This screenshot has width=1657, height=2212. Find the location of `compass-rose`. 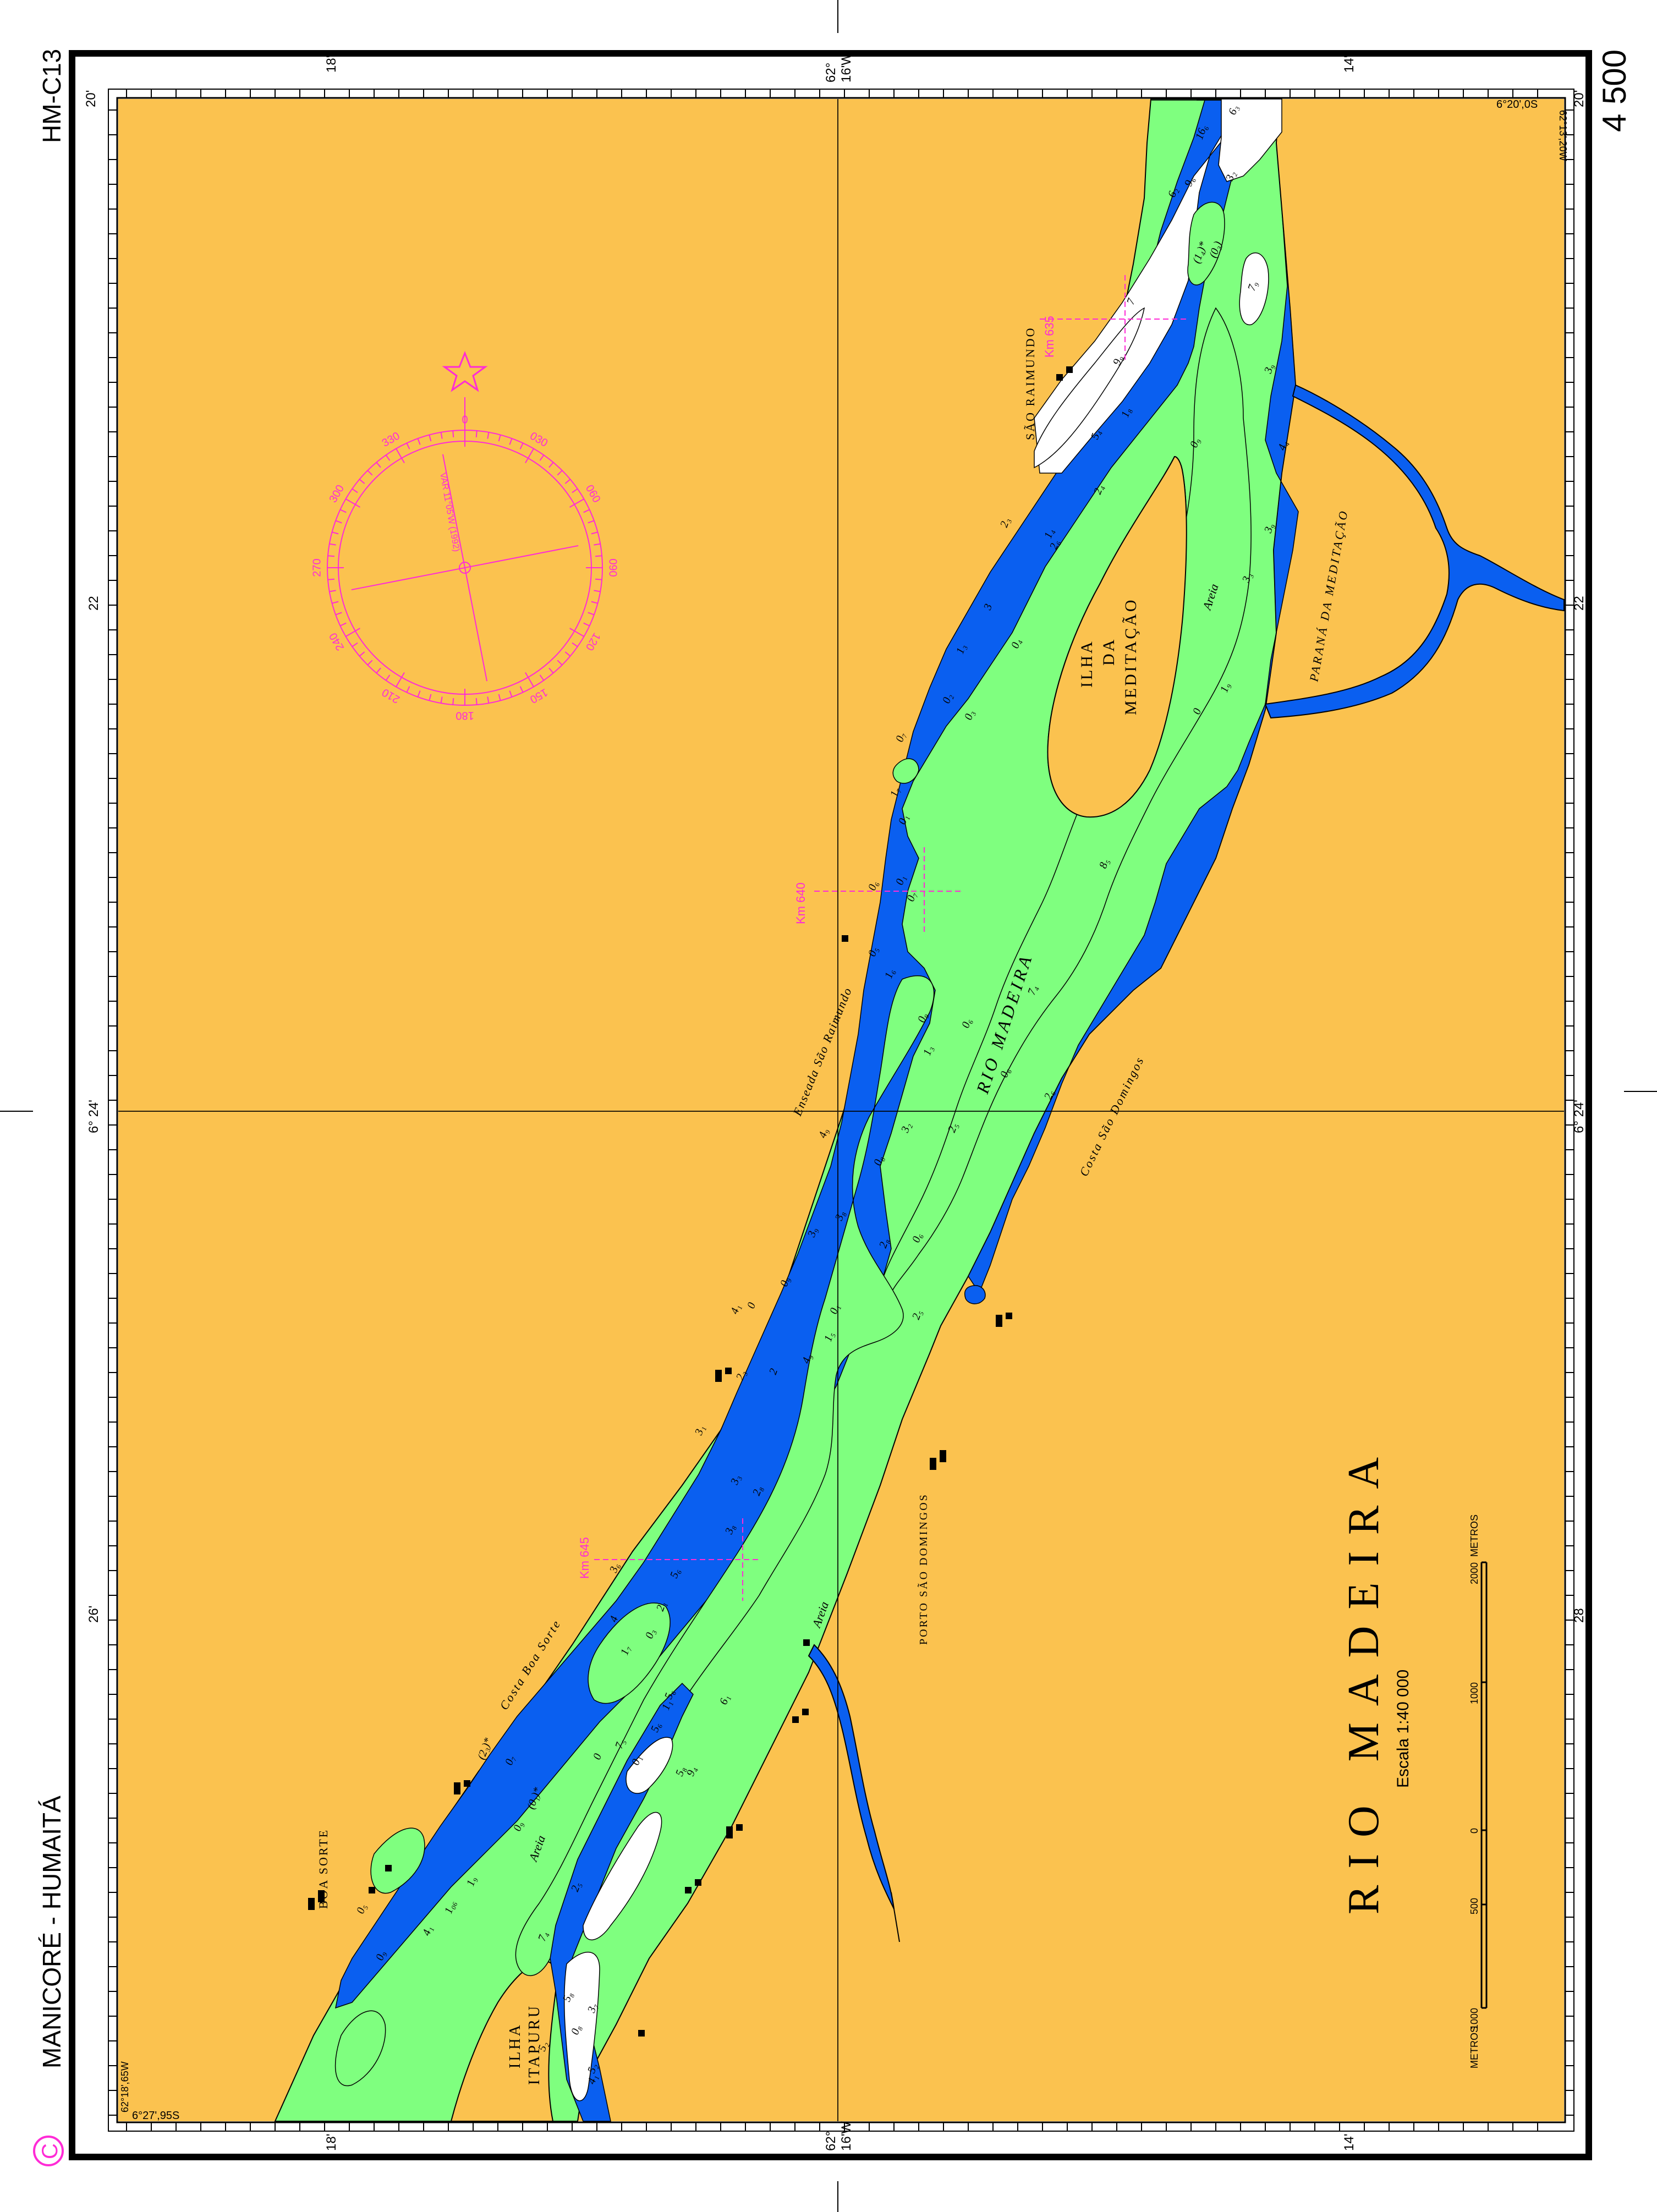

compass-rose is located at coordinates (465, 528).